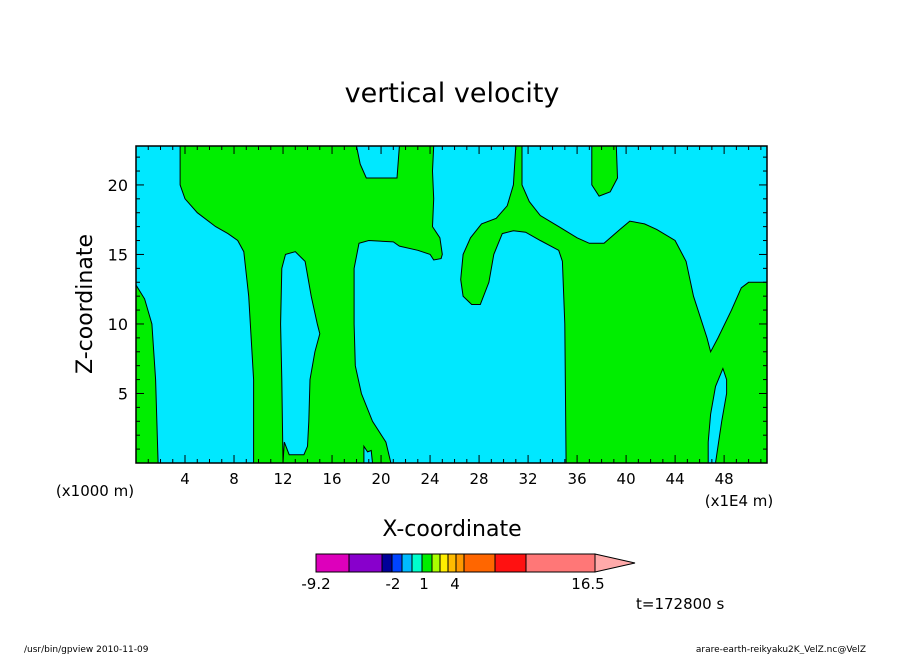 Image resolution: width=904 pixels, height=654 pixels. What do you see at coordinates (381, 479) in the screenshot?
I see `x-tick-label: 20` at bounding box center [381, 479].